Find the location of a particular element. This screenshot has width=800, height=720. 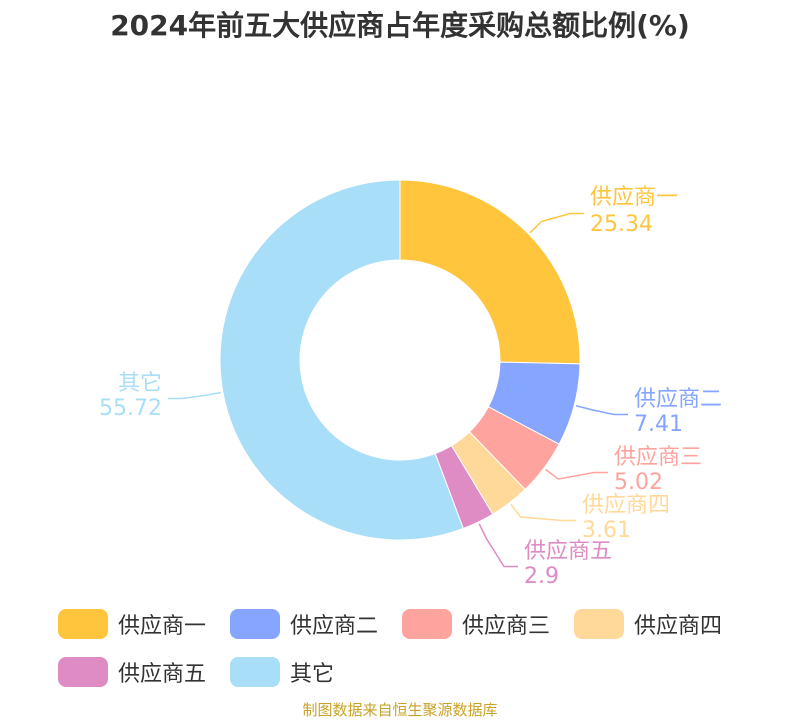

legend-item-3: 供应商三 is located at coordinates (476, 624).